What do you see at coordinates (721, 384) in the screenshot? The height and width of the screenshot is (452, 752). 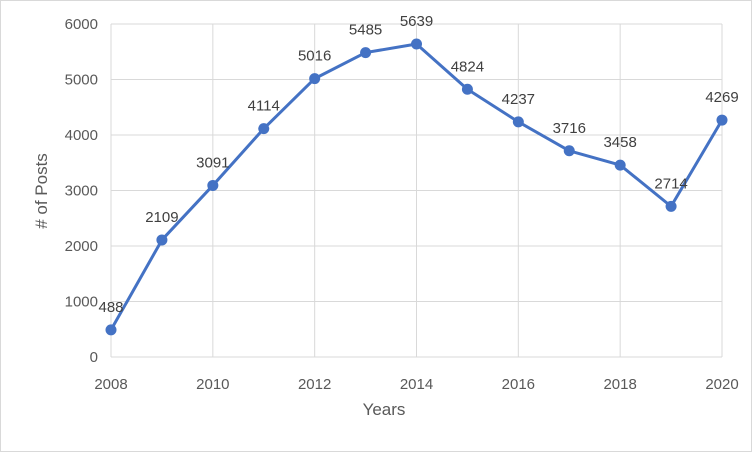 I see `x-tick-label: 2020` at bounding box center [721, 384].